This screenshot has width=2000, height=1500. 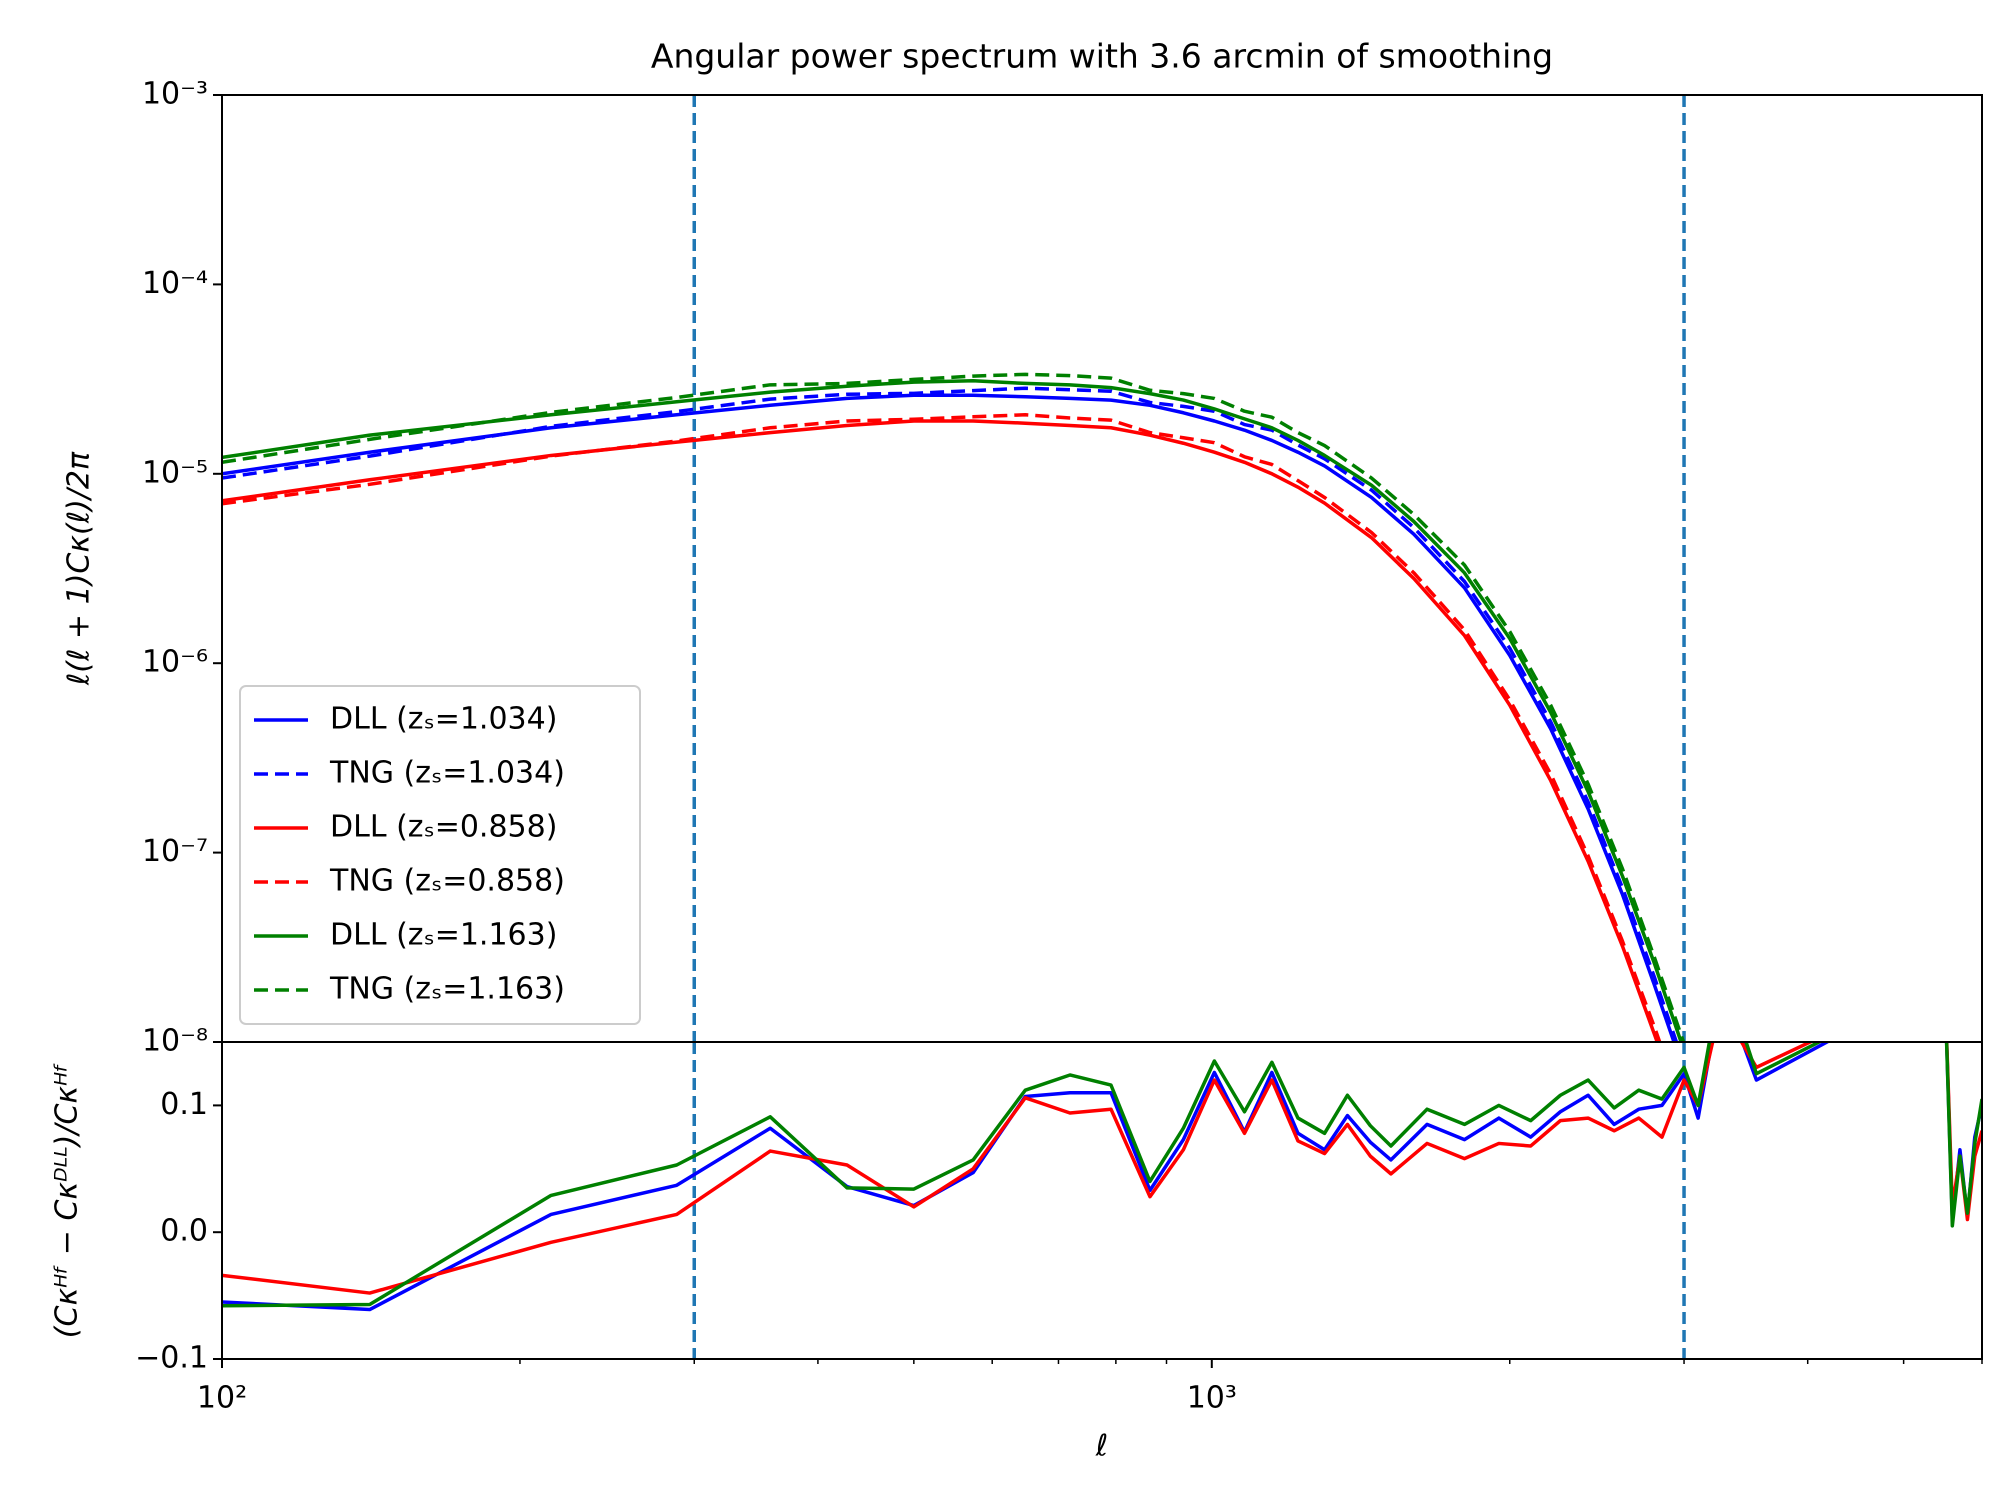 What do you see at coordinates (175, 1041) in the screenshot?
I see `y-tick-label: 10⁻⁸` at bounding box center [175, 1041].